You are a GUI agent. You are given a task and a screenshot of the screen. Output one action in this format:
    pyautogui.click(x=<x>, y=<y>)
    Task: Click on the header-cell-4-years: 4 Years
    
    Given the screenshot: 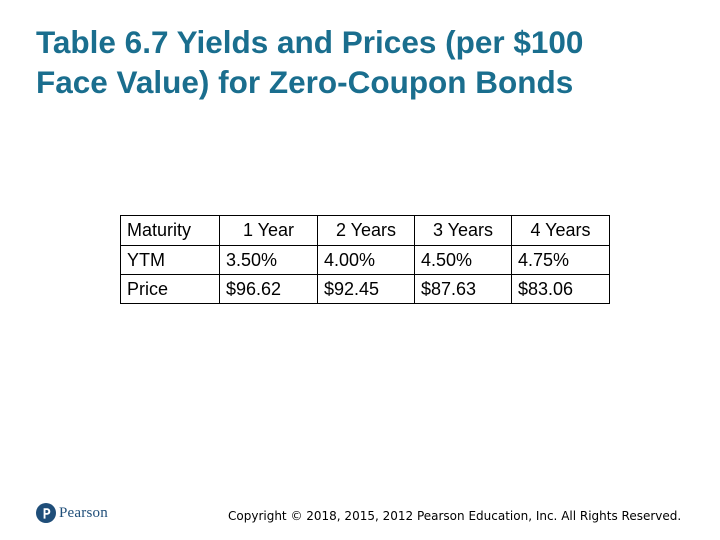 What is the action you would take?
    pyautogui.click(x=560, y=230)
    